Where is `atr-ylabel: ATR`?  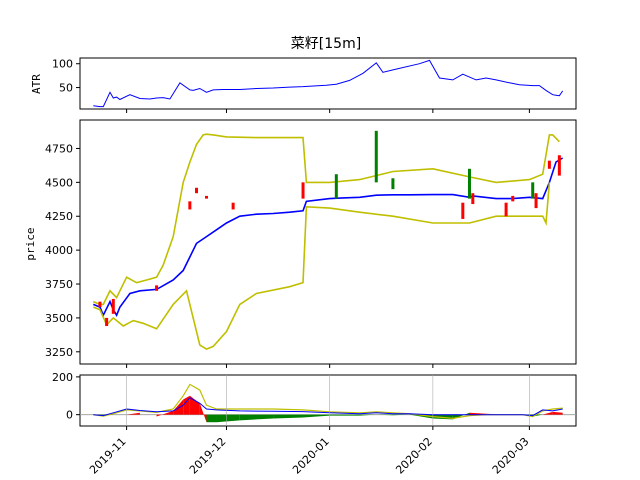
atr-ylabel: ATR is located at coordinates (36, 84).